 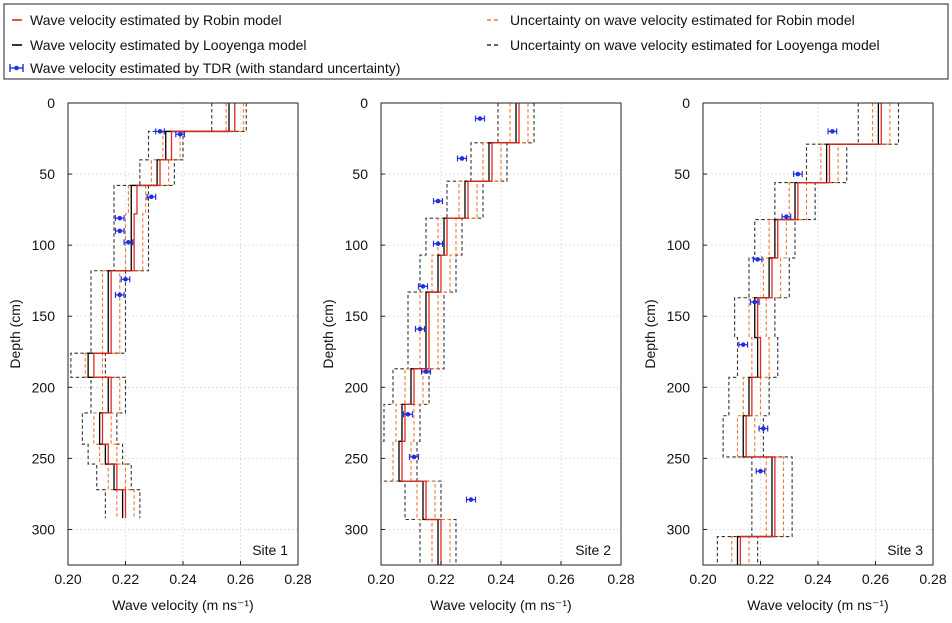 What do you see at coordinates (156, 20) in the screenshot?
I see `legend-label-robin: Wave velocity estimated by Robin model` at bounding box center [156, 20].